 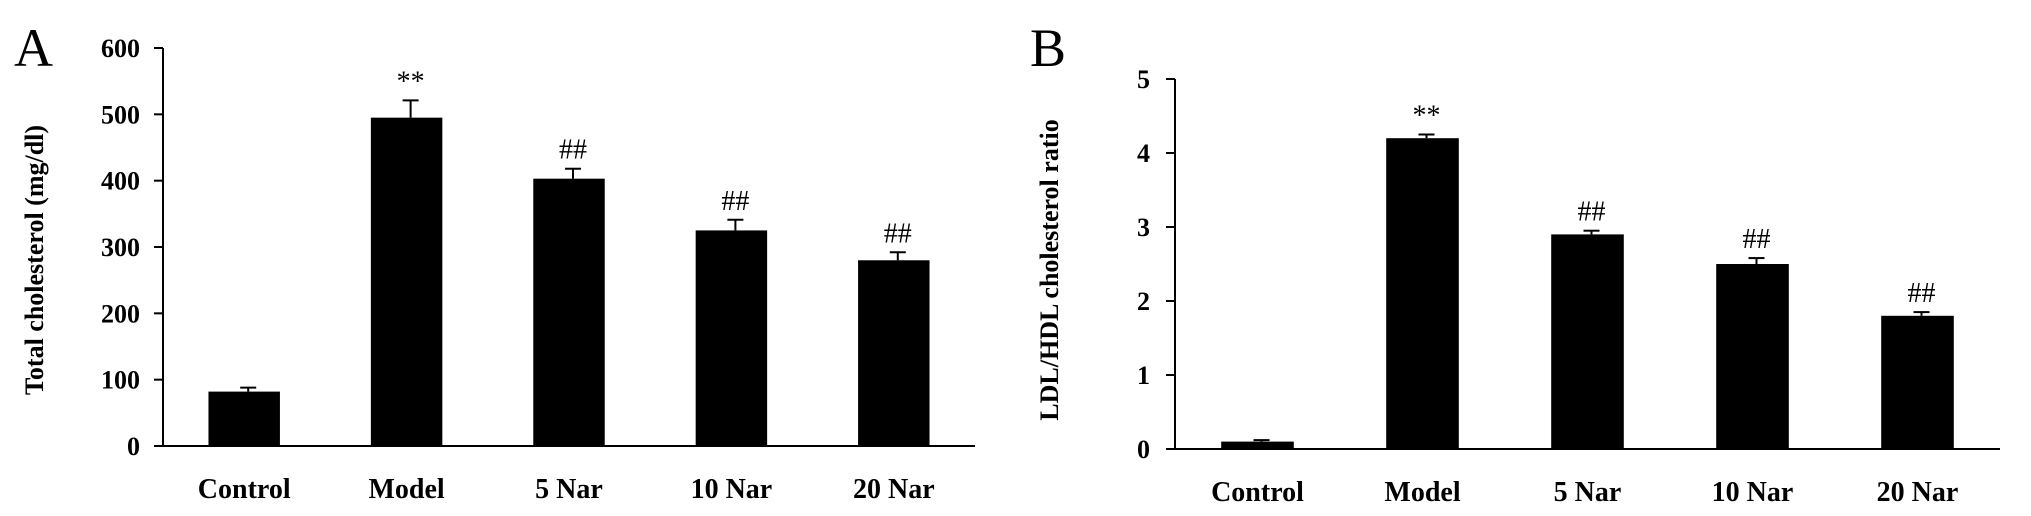 What do you see at coordinates (1143, 449) in the screenshot?
I see `y-tick-label-b: 0` at bounding box center [1143, 449].